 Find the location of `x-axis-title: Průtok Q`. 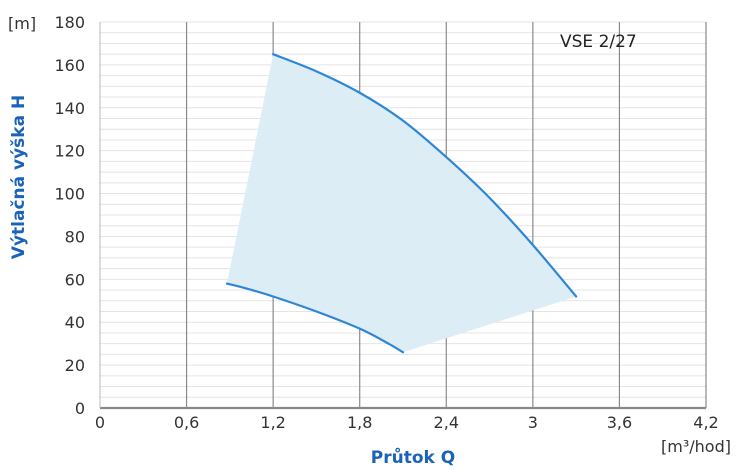

x-axis-title: Průtok Q is located at coordinates (413, 457).